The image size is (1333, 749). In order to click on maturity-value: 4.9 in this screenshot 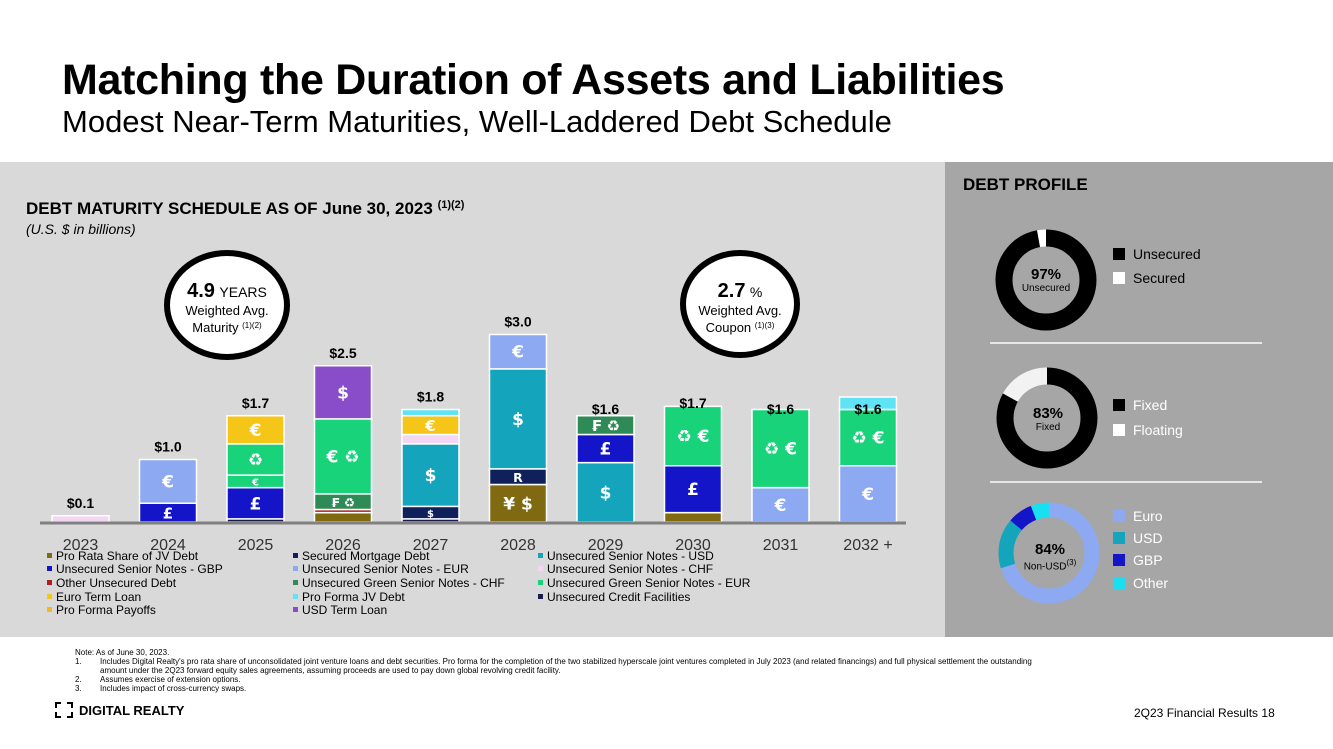, I will do `click(201, 291)`.